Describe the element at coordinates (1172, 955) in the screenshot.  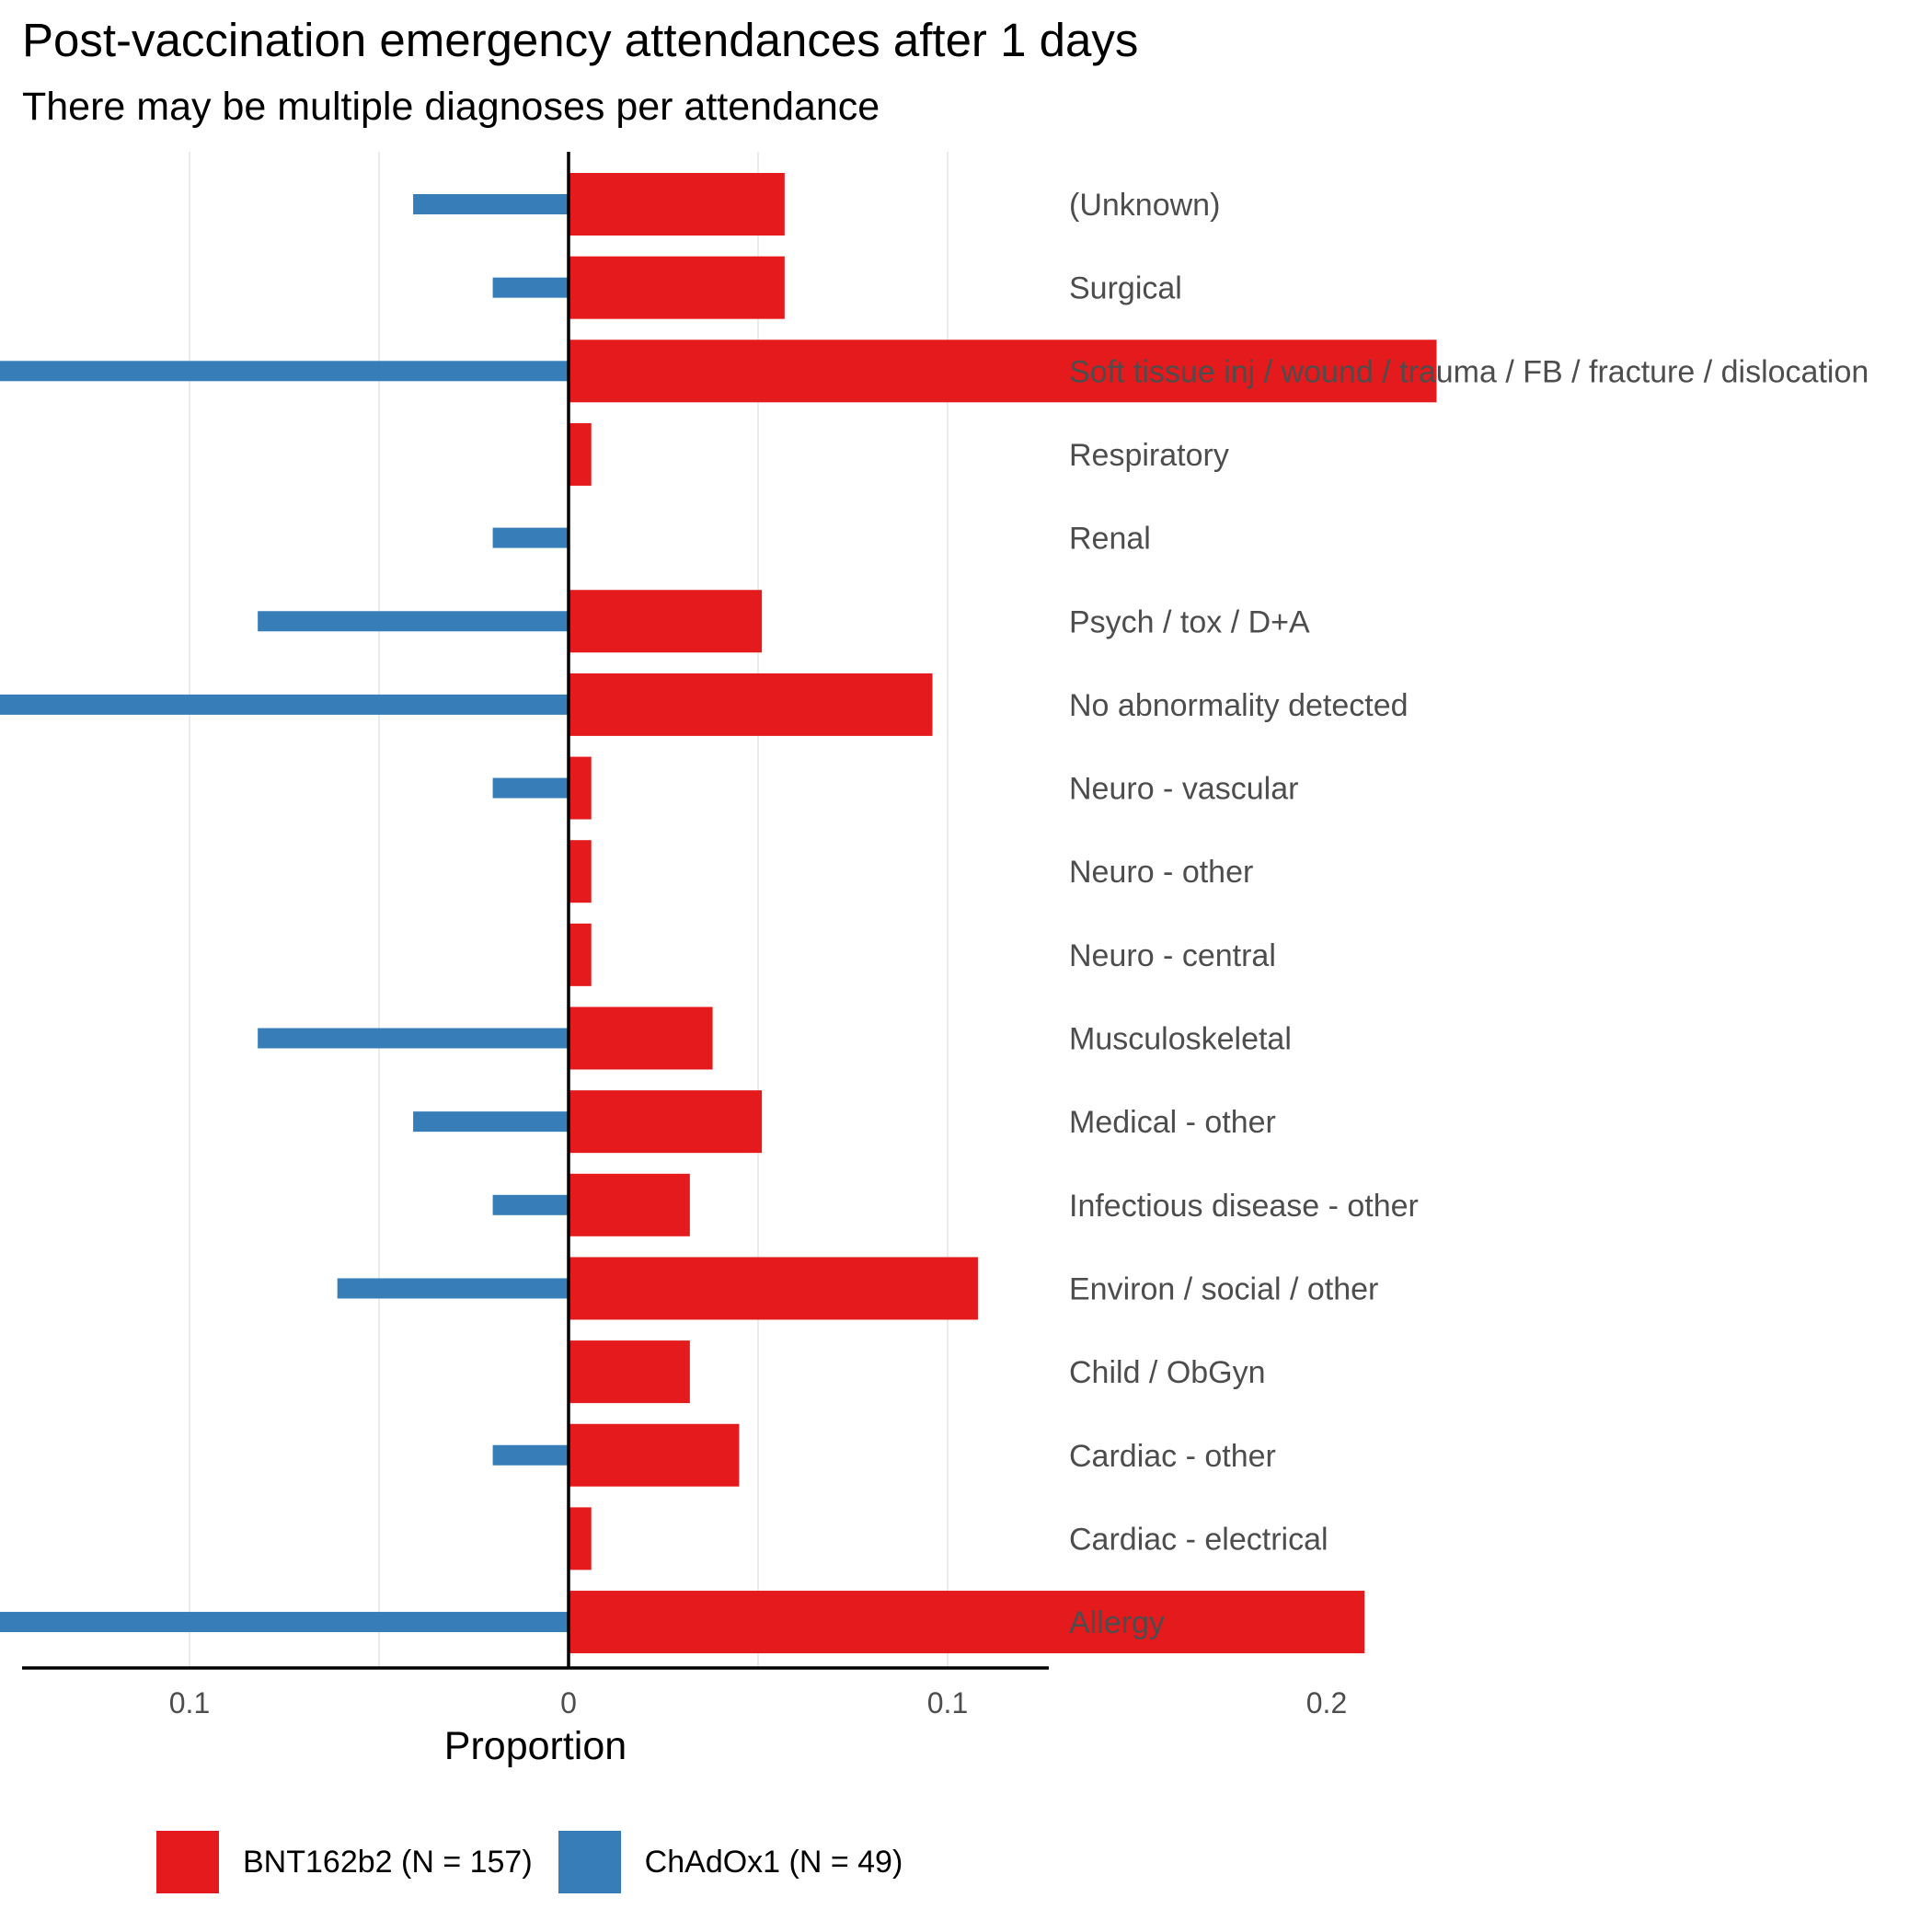
I see `category-label: Neuro - central` at that location.